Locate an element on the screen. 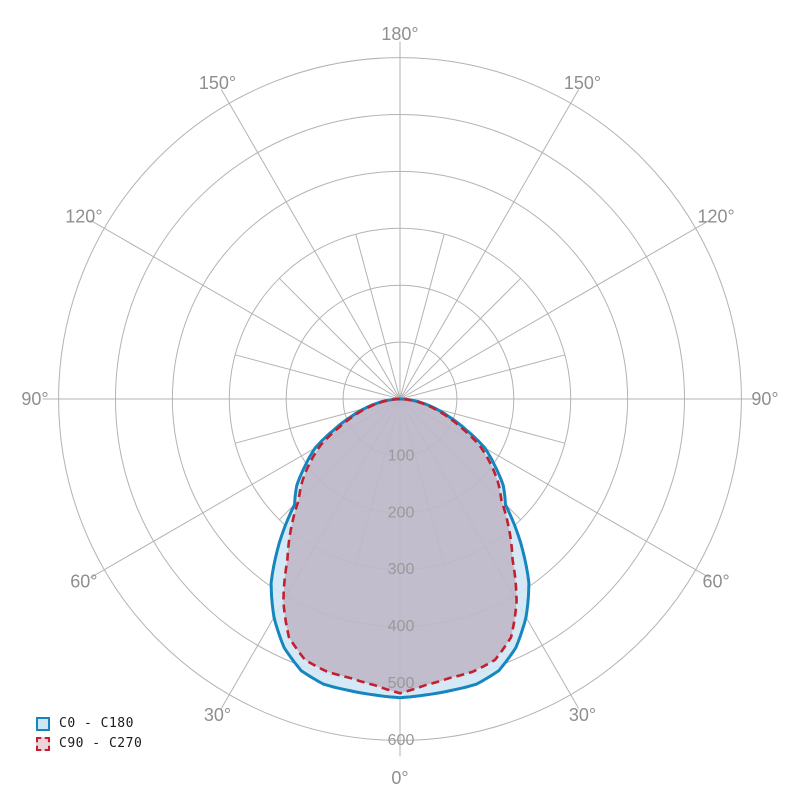 This screenshot has width=802, height=802. legend-item-c90: C90 - C270 is located at coordinates (89, 743).